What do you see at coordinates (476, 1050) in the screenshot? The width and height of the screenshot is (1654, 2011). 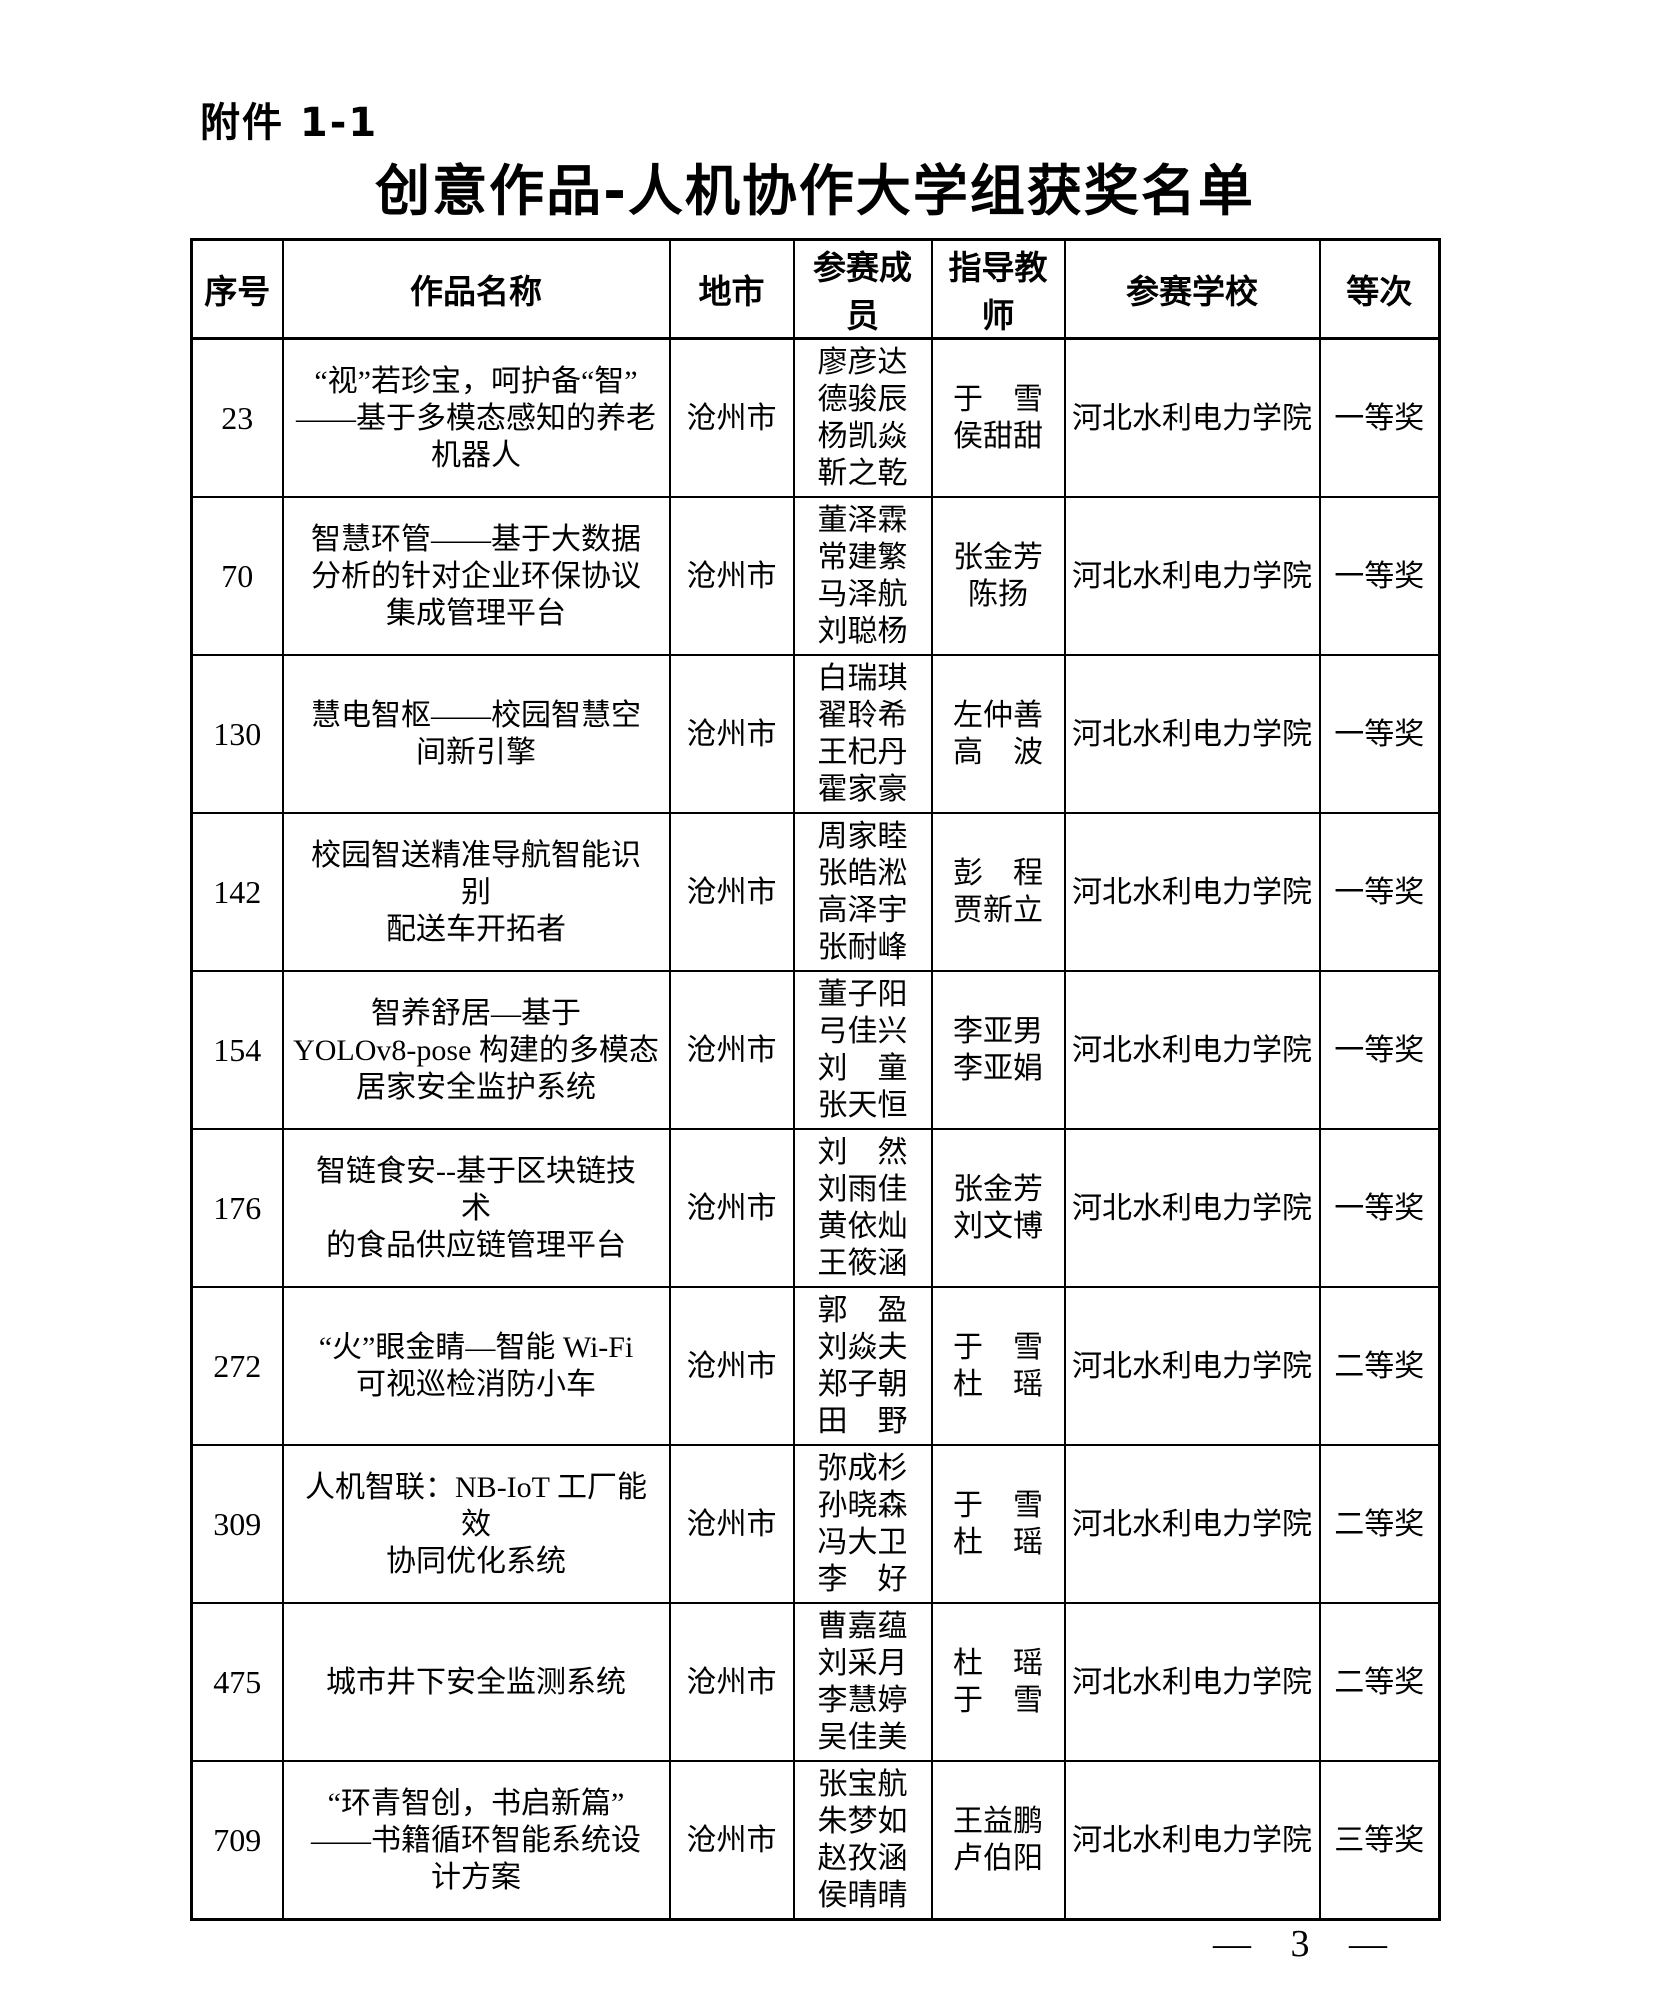 I see `cell-work-title: 智养舒居—基于 YOLOv8-pose 构建的多模态 居家安全监护系统` at bounding box center [476, 1050].